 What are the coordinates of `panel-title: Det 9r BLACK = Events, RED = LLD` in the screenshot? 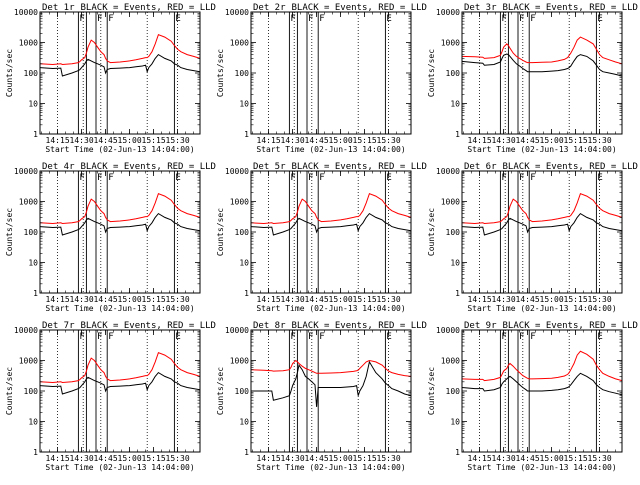 It's located at (551, 326).